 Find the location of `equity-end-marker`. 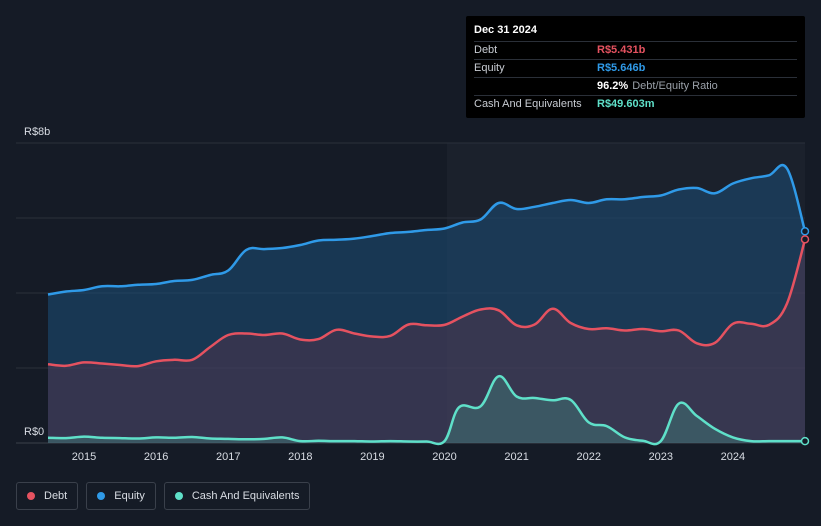

equity-end-marker is located at coordinates (805, 231).